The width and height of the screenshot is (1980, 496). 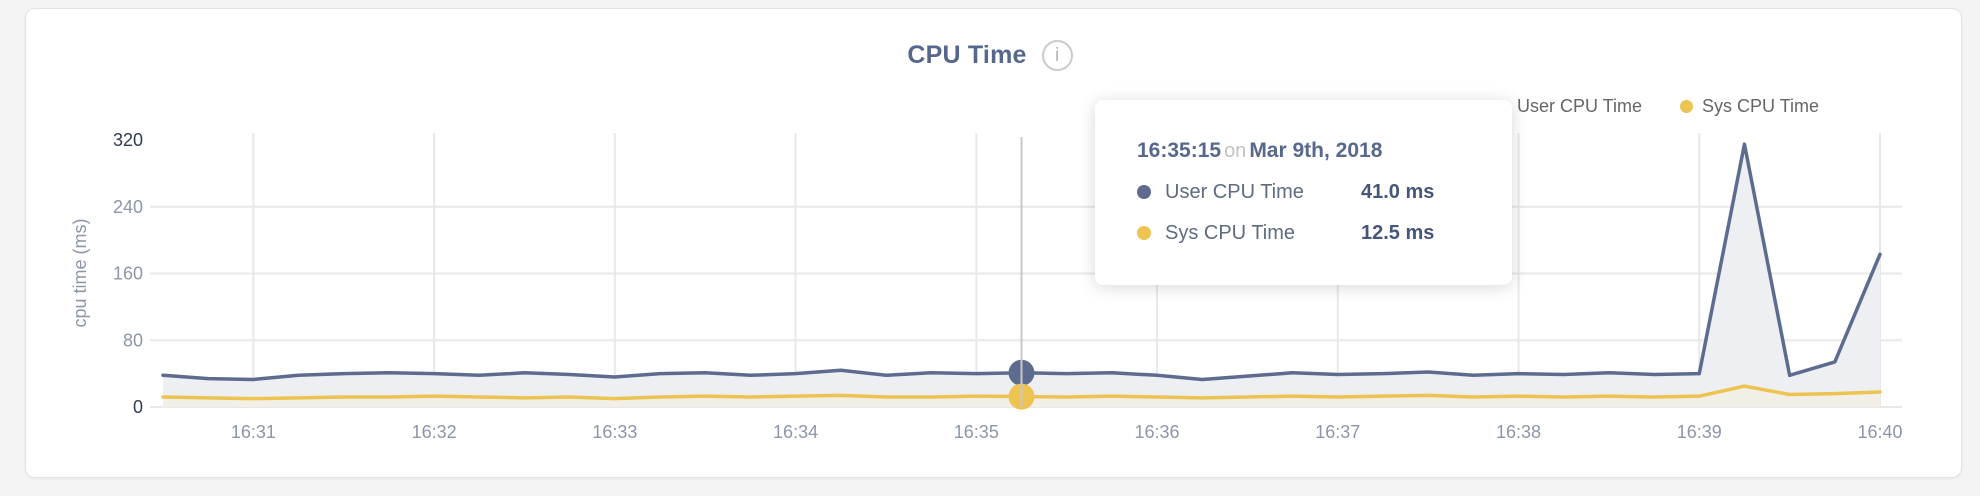 What do you see at coordinates (1235, 151) in the screenshot?
I see `tooltip-on-word: on` at bounding box center [1235, 151].